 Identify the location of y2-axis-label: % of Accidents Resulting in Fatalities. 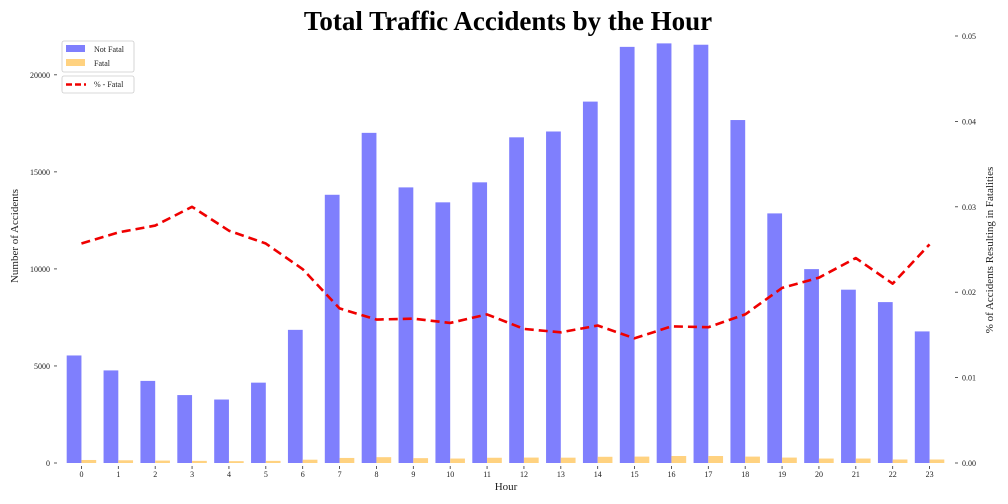
(990, 250).